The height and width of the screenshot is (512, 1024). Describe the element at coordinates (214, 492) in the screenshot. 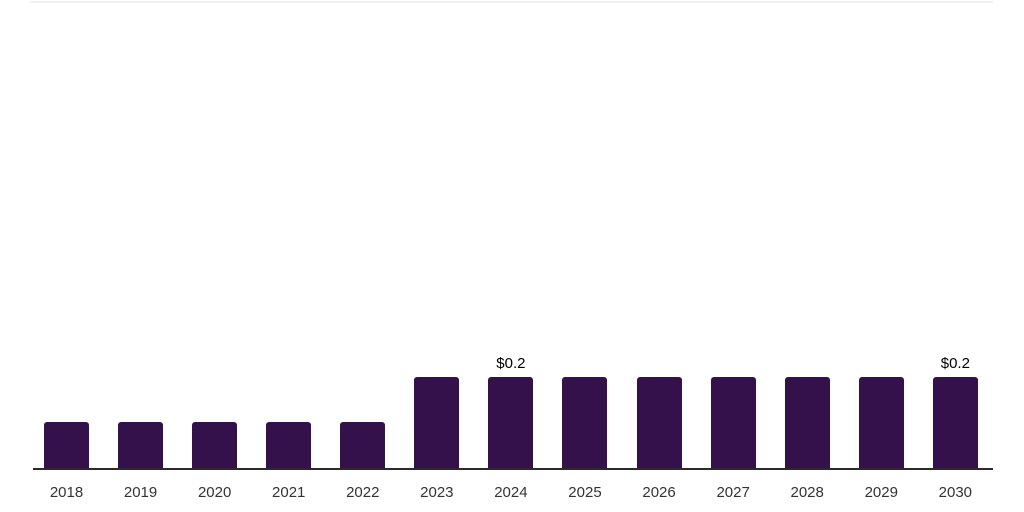

I see `x-tick-label-2020: 2020` at that location.